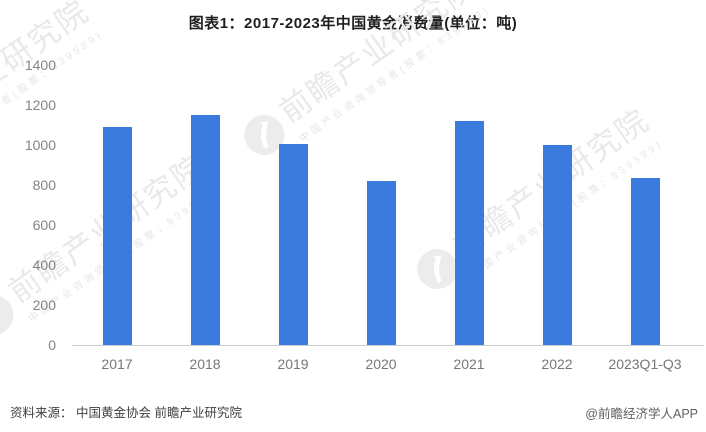 The height and width of the screenshot is (432, 706). Describe the element at coordinates (381, 364) in the screenshot. I see `x-tick-label: 2020` at that location.